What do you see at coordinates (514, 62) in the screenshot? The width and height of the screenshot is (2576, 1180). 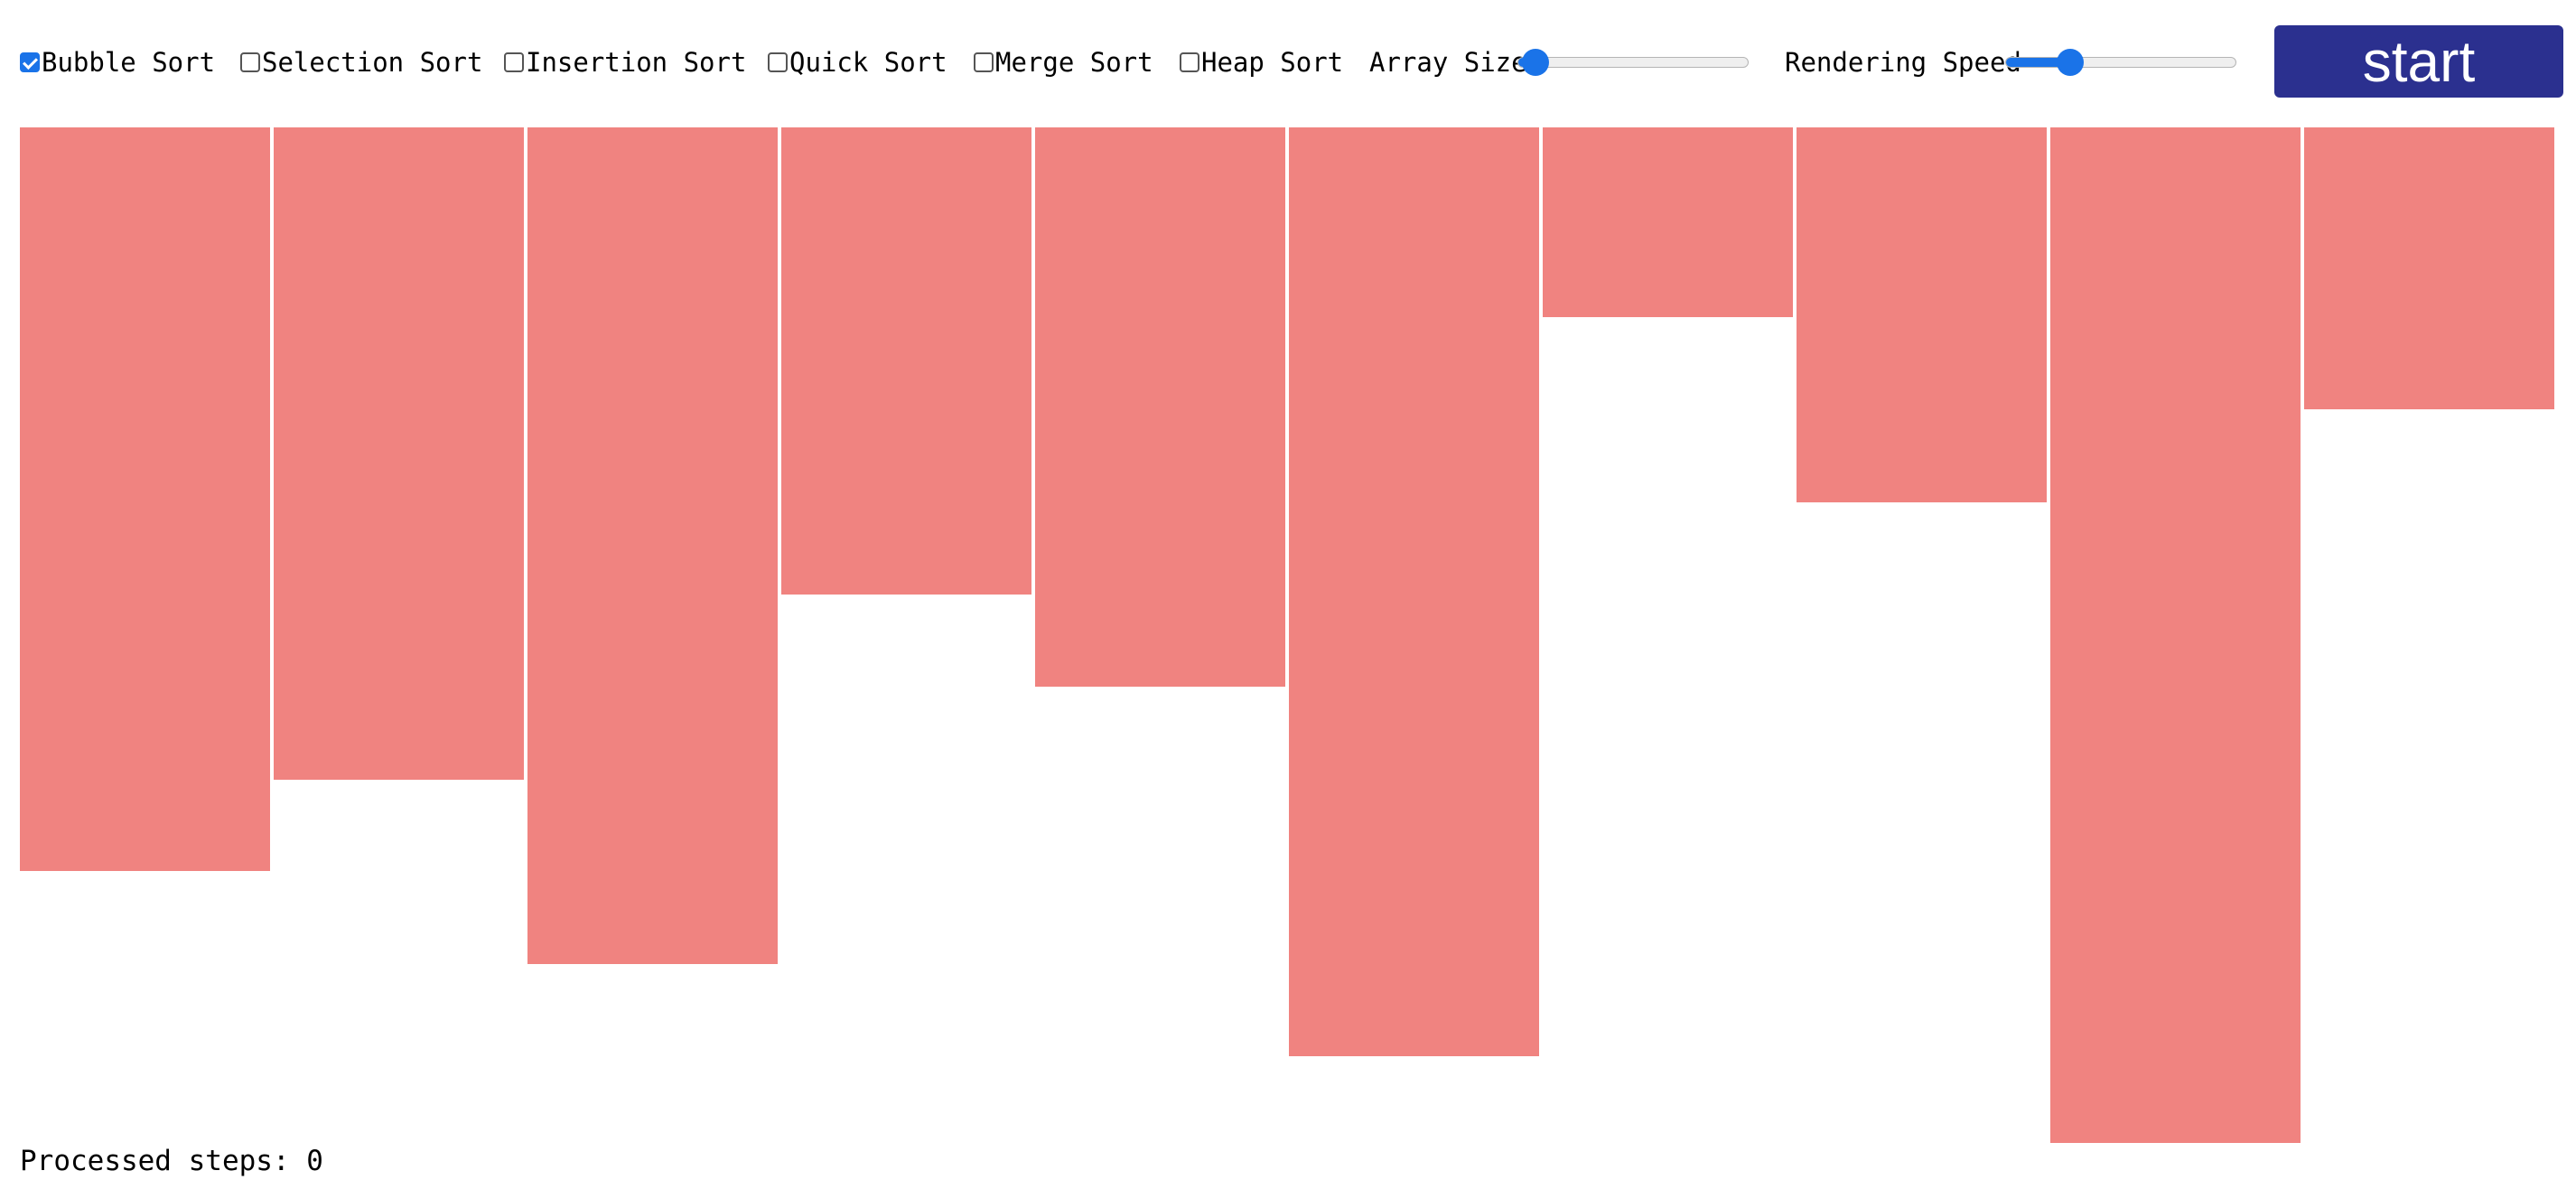 I see `insertion-sort-checkbox` at bounding box center [514, 62].